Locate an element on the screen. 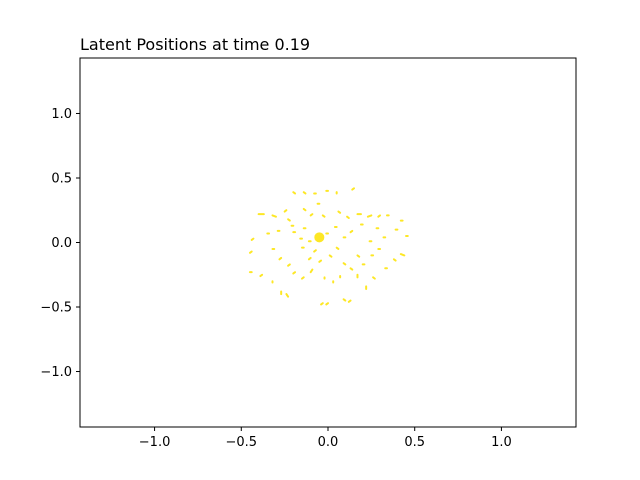  x-tick-label: 1.0 is located at coordinates (501, 442).